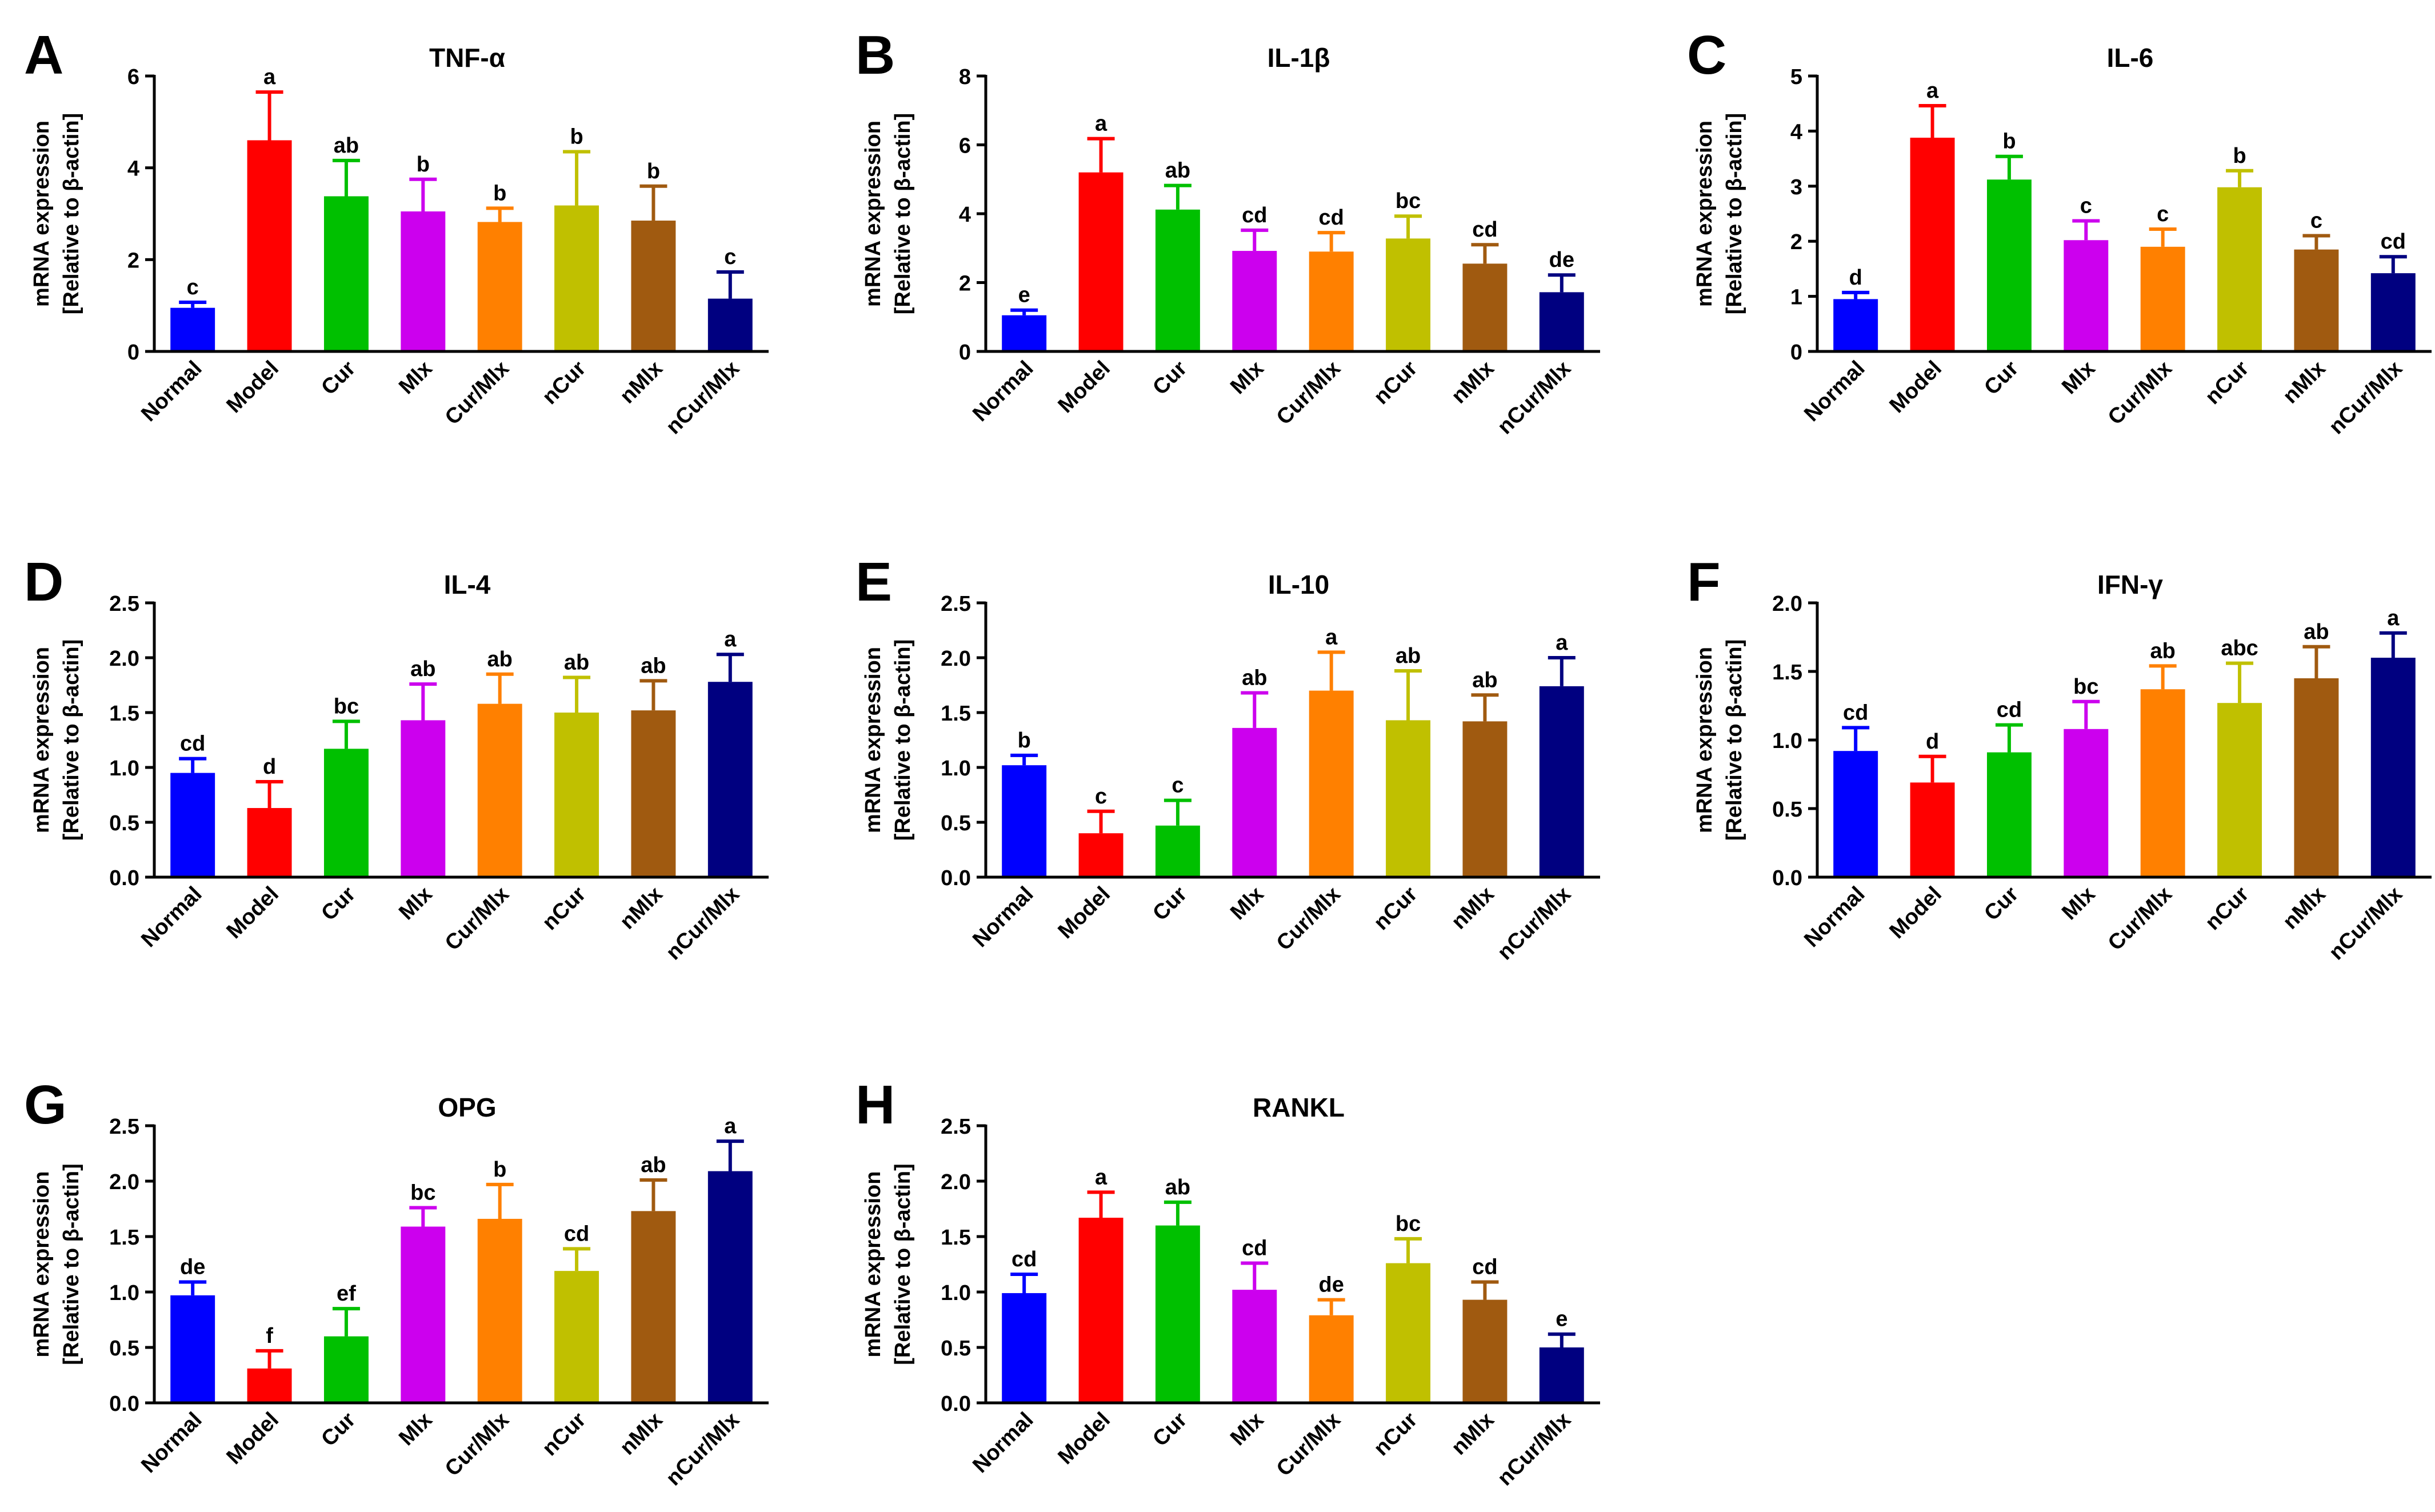  What do you see at coordinates (2087, 803) in the screenshot?
I see `bar-mlx` at bounding box center [2087, 803].